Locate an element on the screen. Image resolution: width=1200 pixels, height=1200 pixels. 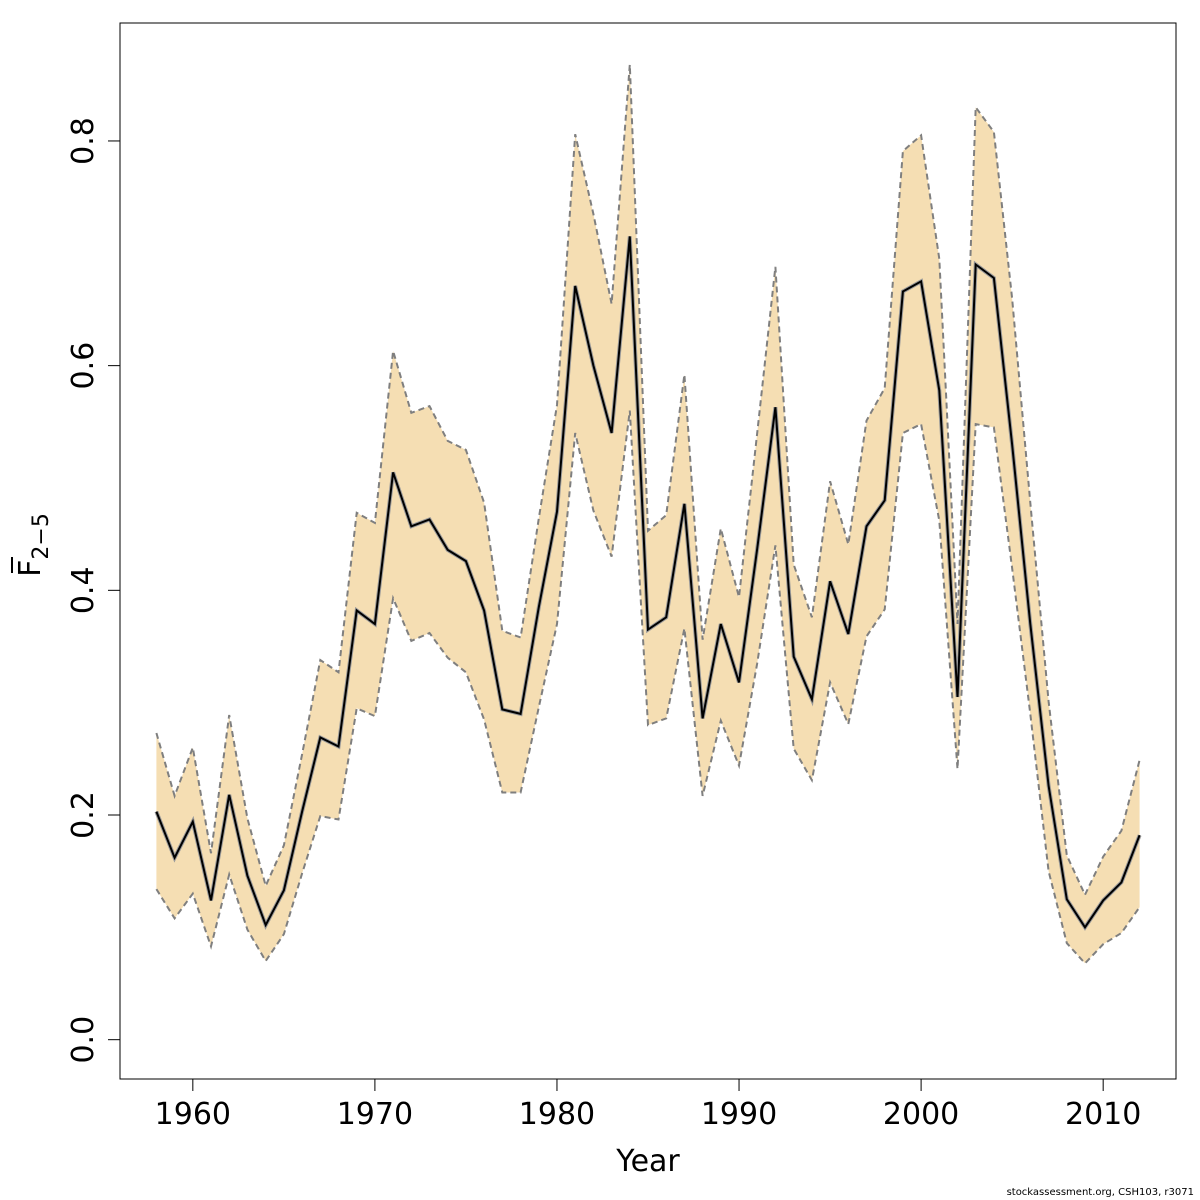
svg-text: F2−5 is located at coordinates (33, 545).